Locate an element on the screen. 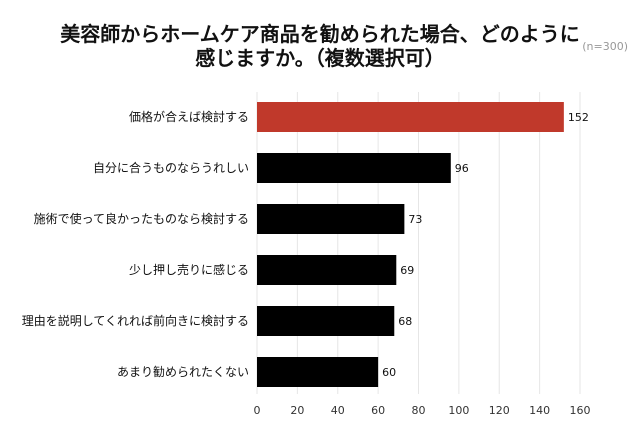  chart-title-line-2: 感じますか。（複数選択可） is located at coordinates (320, 58).